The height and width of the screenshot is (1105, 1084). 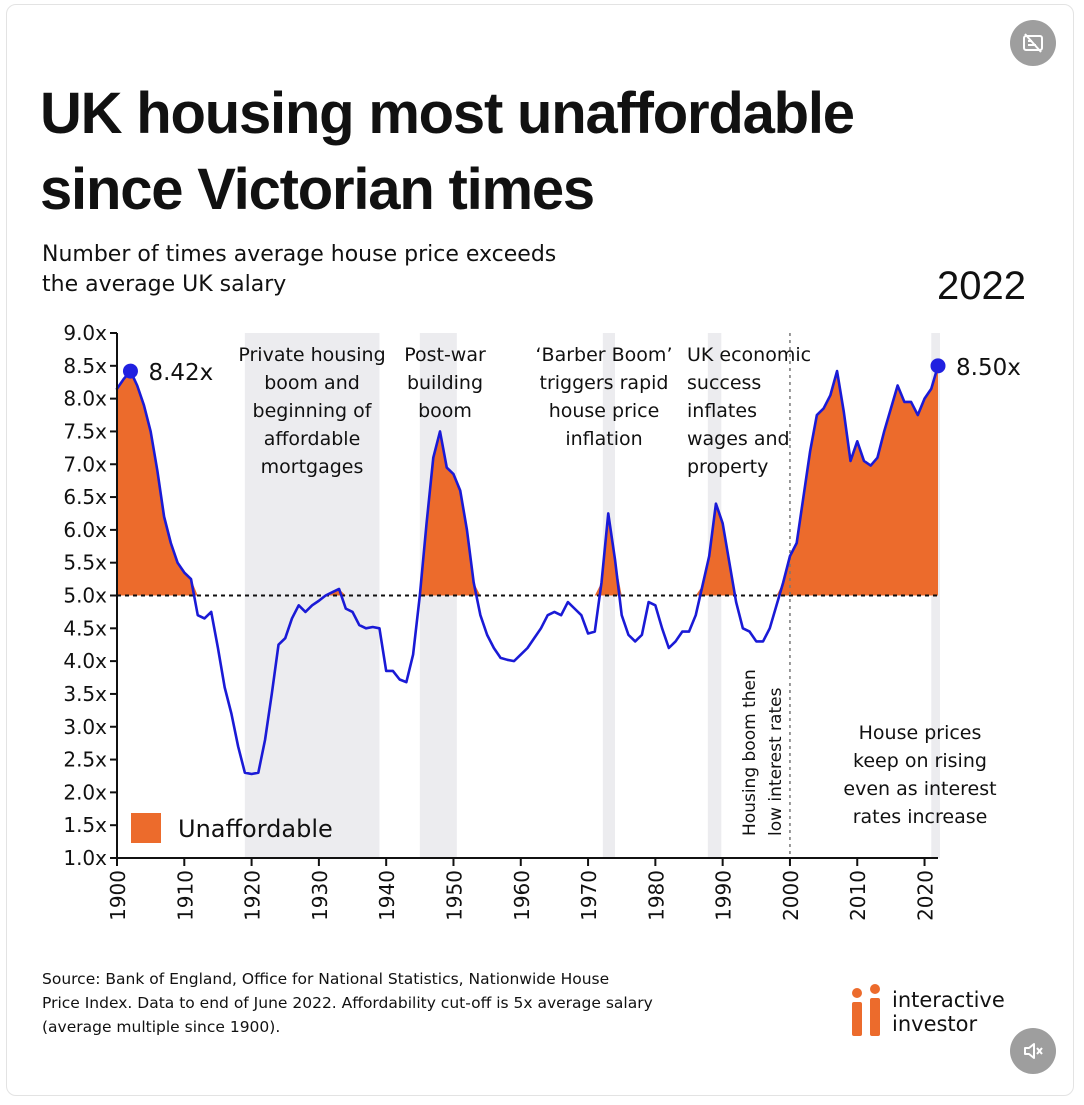 I want to click on y-tick-label: 7.5x, so click(x=85, y=431).